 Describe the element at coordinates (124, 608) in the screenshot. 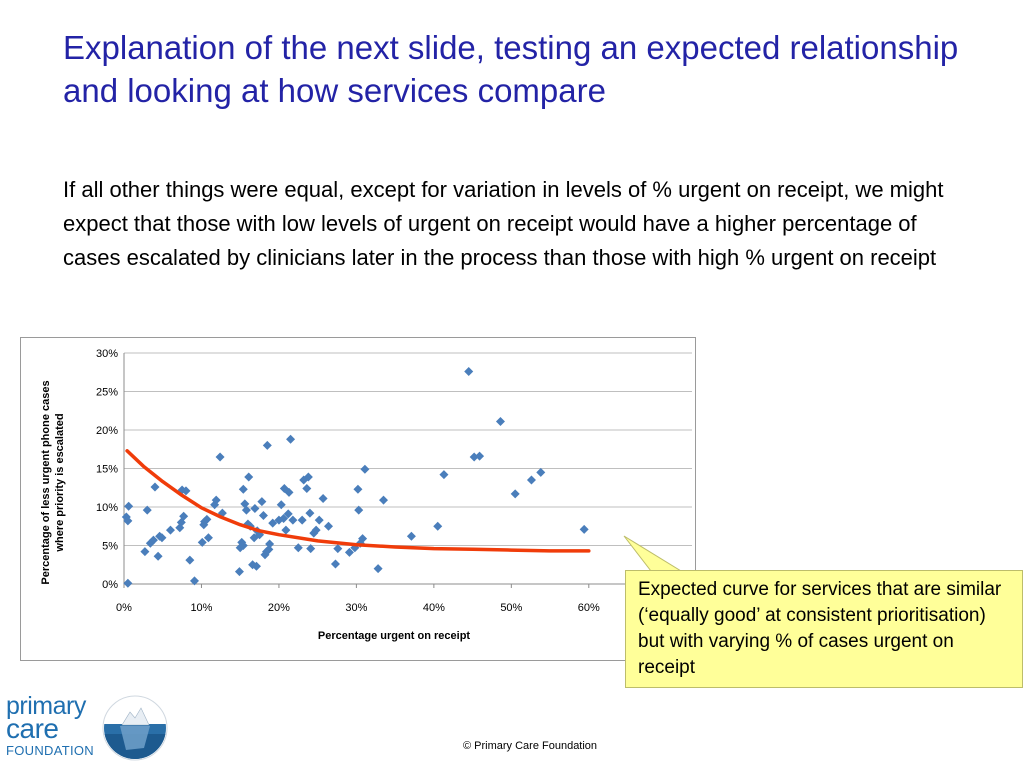

I see `x-tick-label: 0%` at that location.